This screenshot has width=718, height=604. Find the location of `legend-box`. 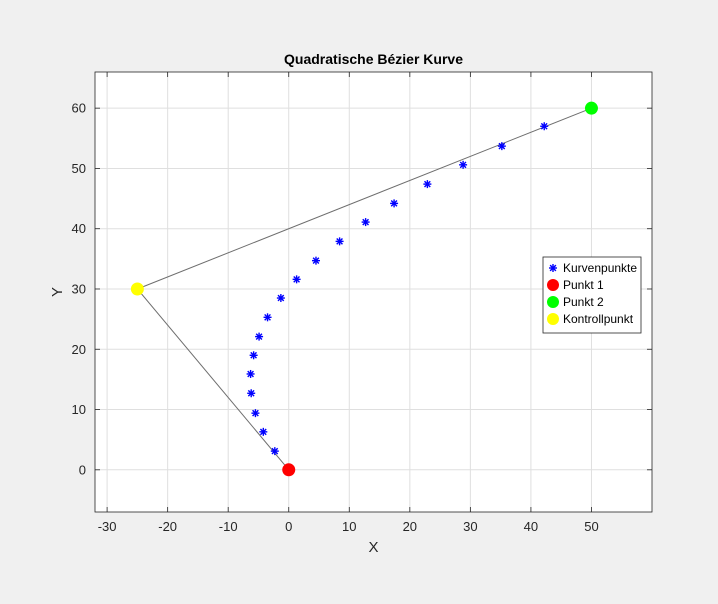

legend-box is located at coordinates (592, 295).